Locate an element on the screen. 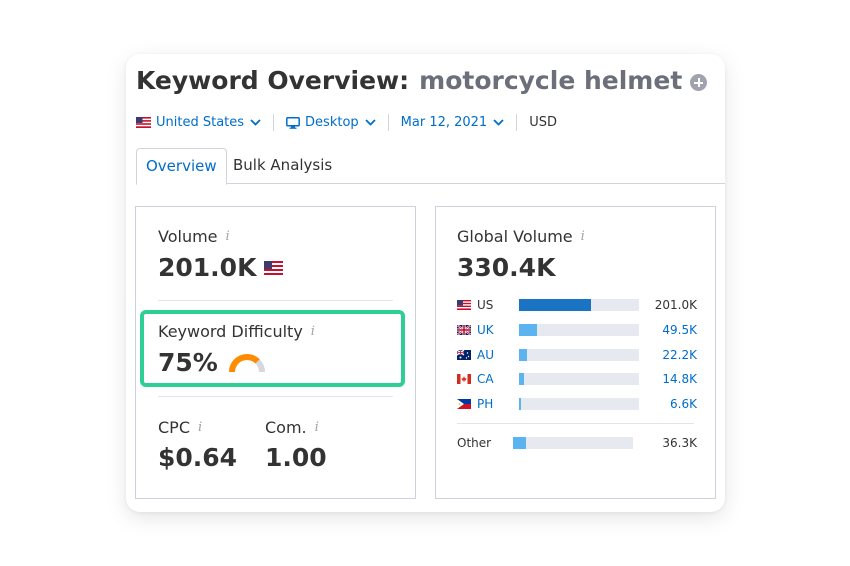  device-label: Desktop is located at coordinates (332, 122).